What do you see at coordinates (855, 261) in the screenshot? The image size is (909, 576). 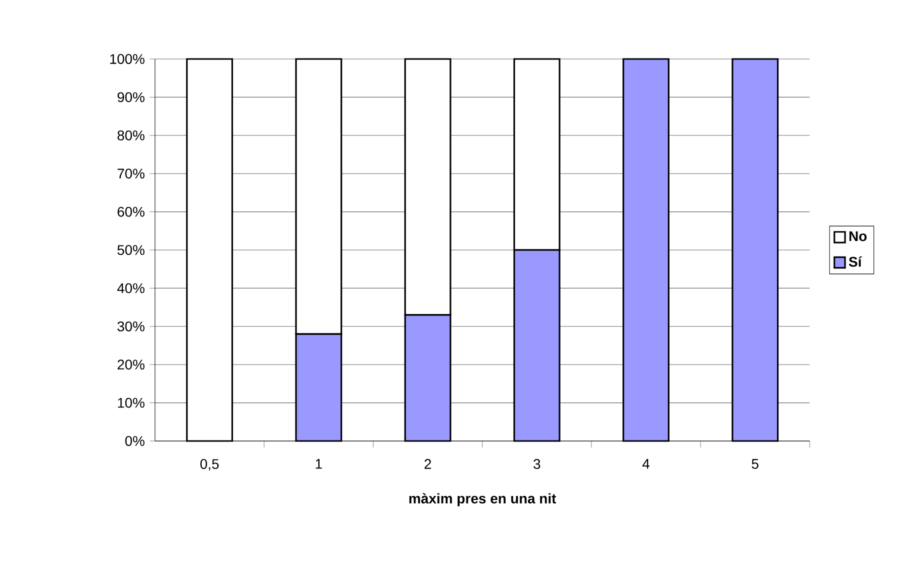 I see `legend-label: Sí` at bounding box center [855, 261].